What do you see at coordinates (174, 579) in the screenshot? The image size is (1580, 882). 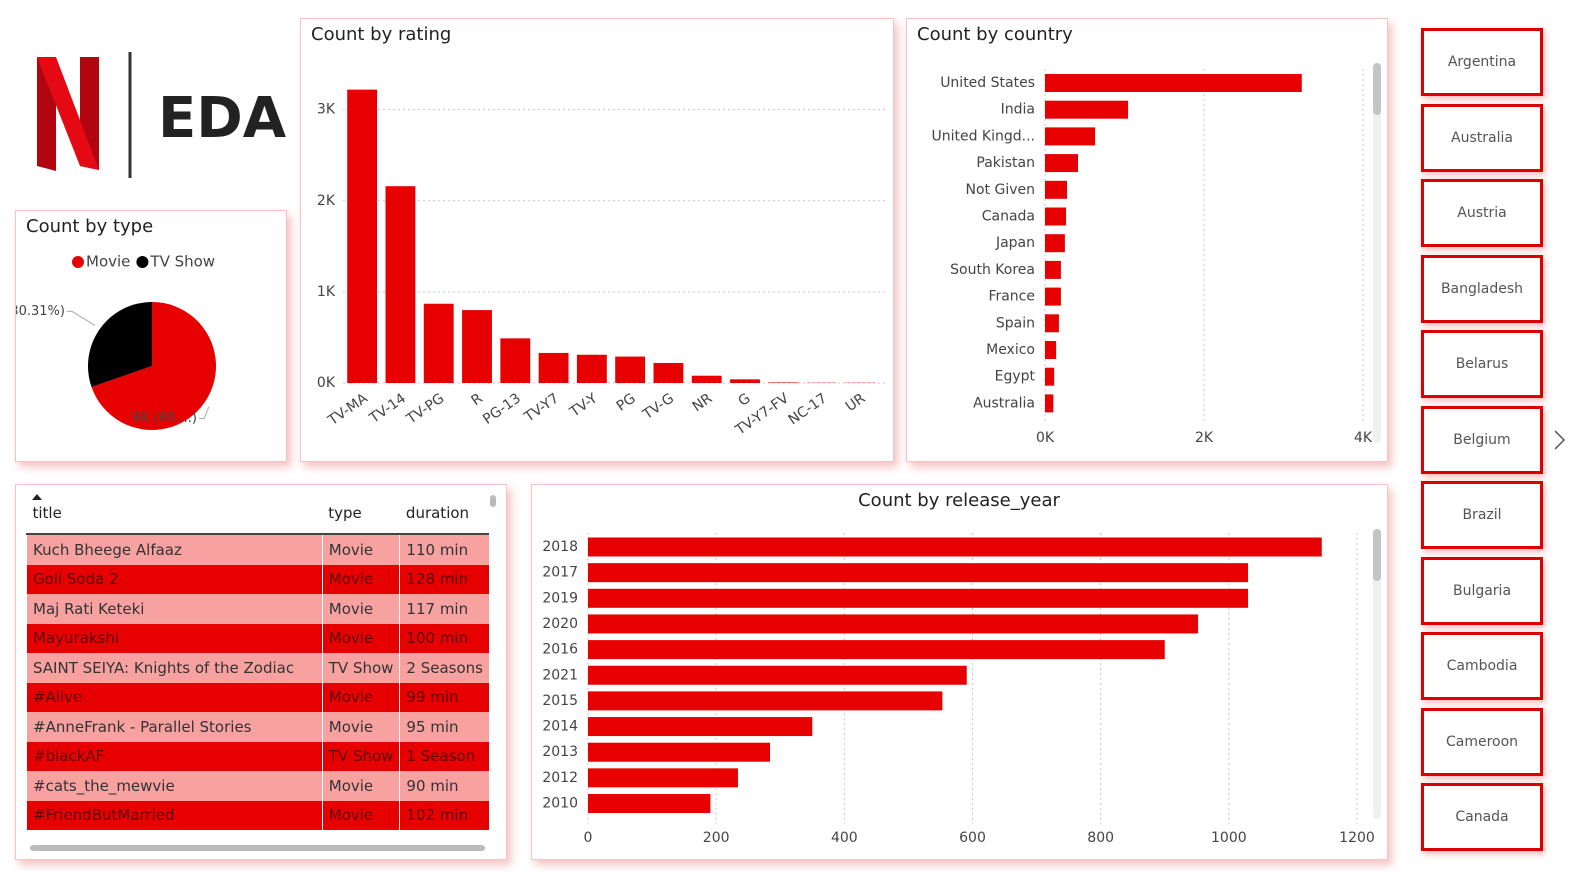 I see `table-cell: Goli Soda 2` at bounding box center [174, 579].